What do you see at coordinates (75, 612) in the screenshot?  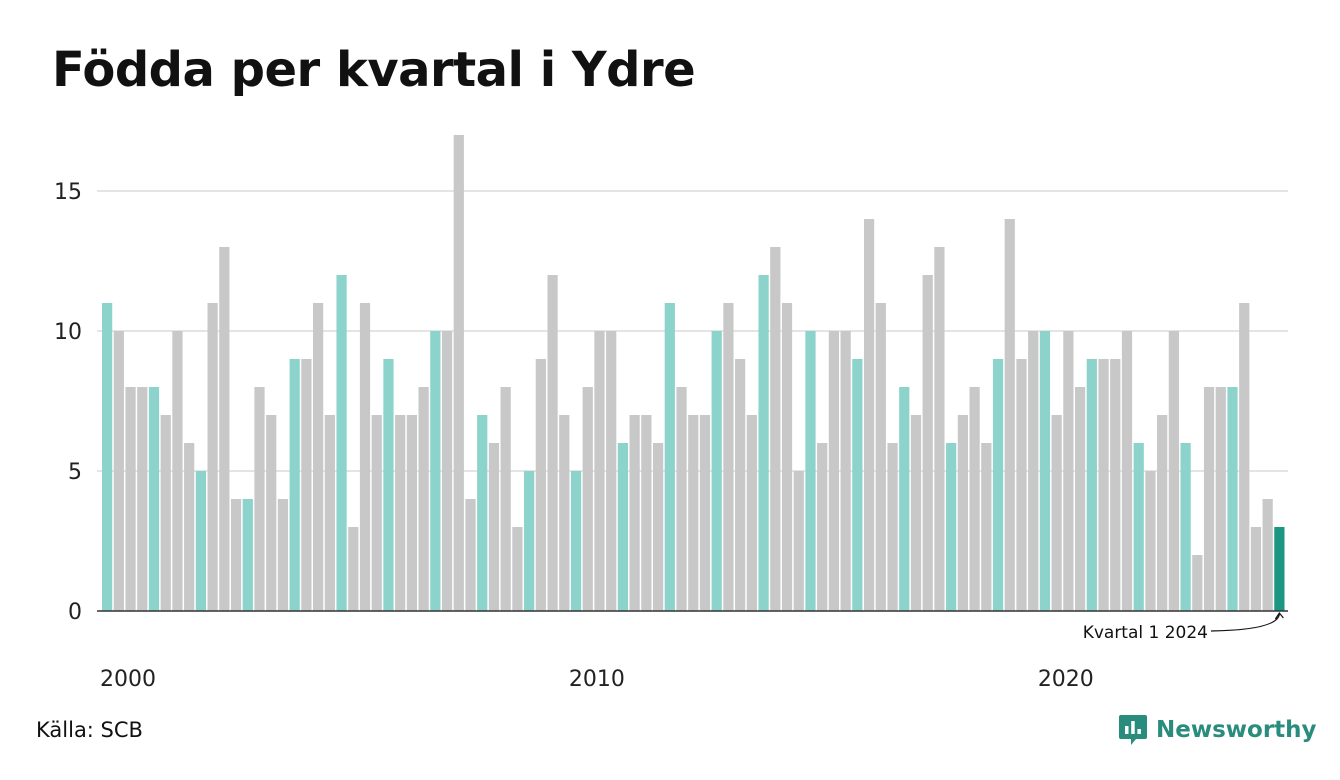 I see `y-tick-label: 0` at bounding box center [75, 612].